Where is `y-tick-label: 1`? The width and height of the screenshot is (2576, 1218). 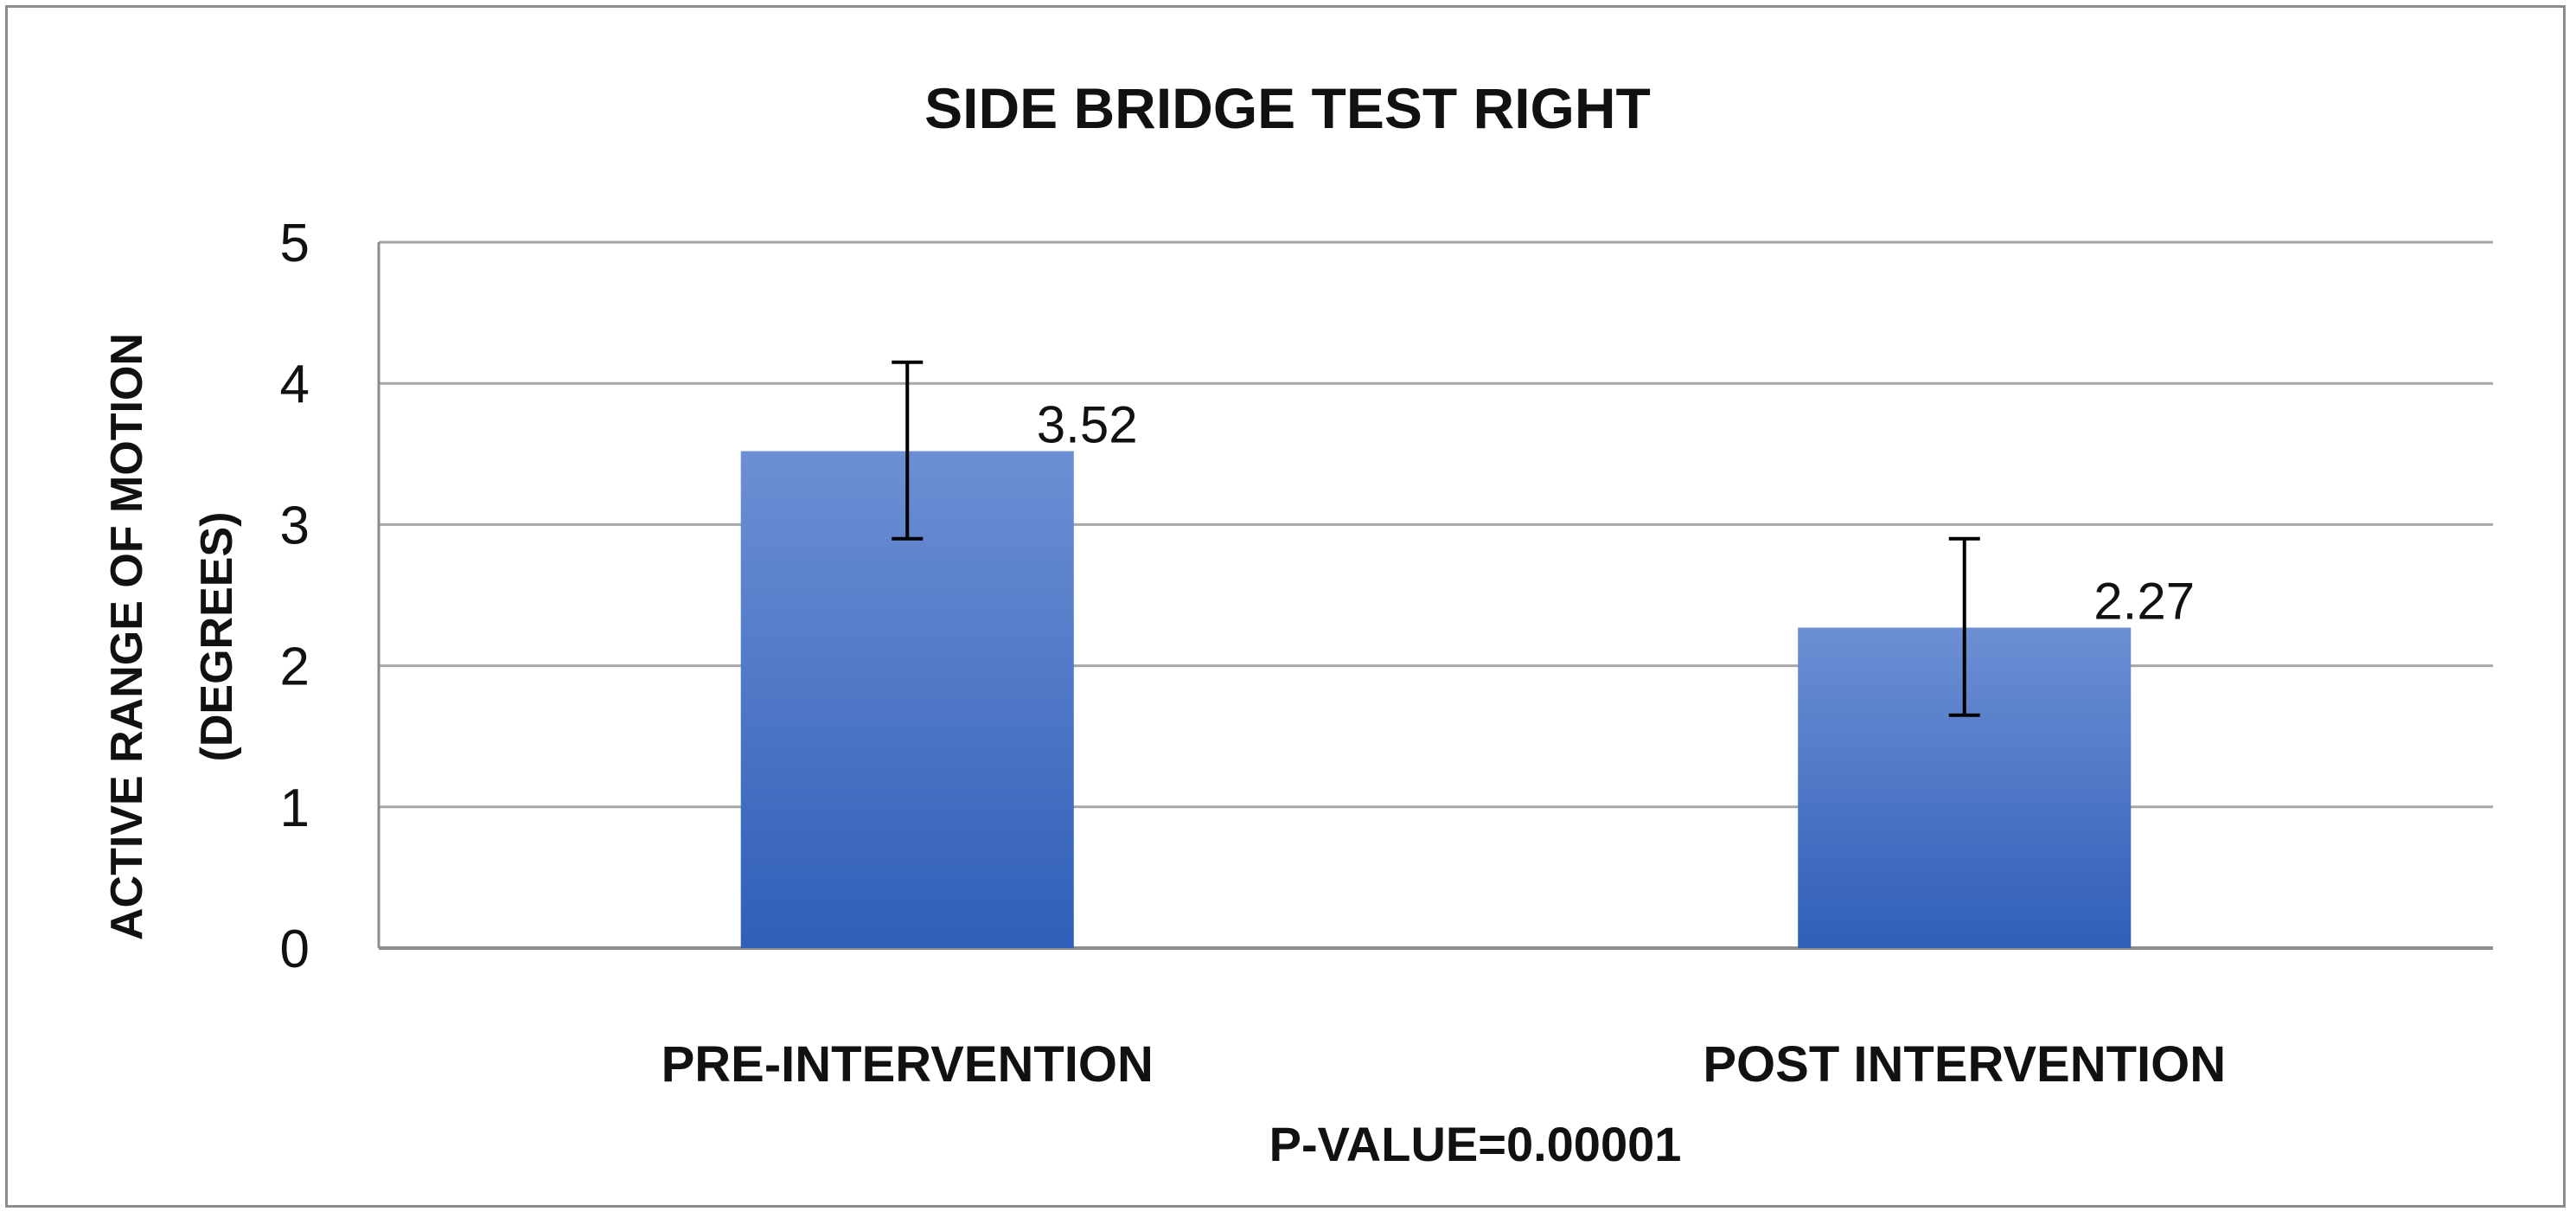
y-tick-label: 1 is located at coordinates (295, 808).